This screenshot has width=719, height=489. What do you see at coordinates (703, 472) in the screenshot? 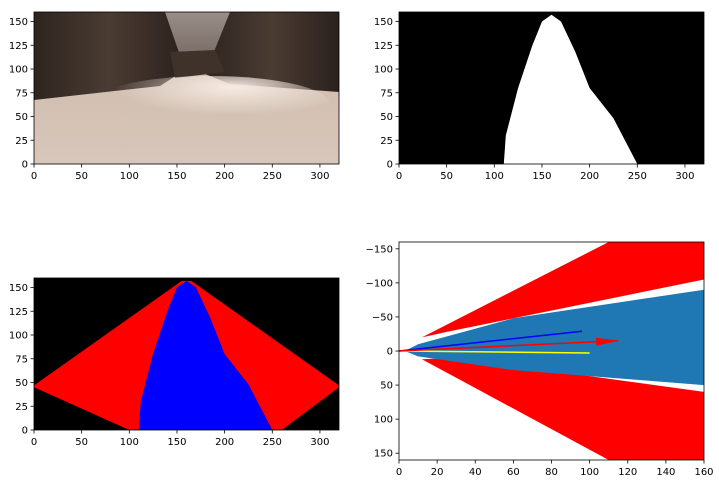
I see `x-tick-label: 160` at bounding box center [703, 472].